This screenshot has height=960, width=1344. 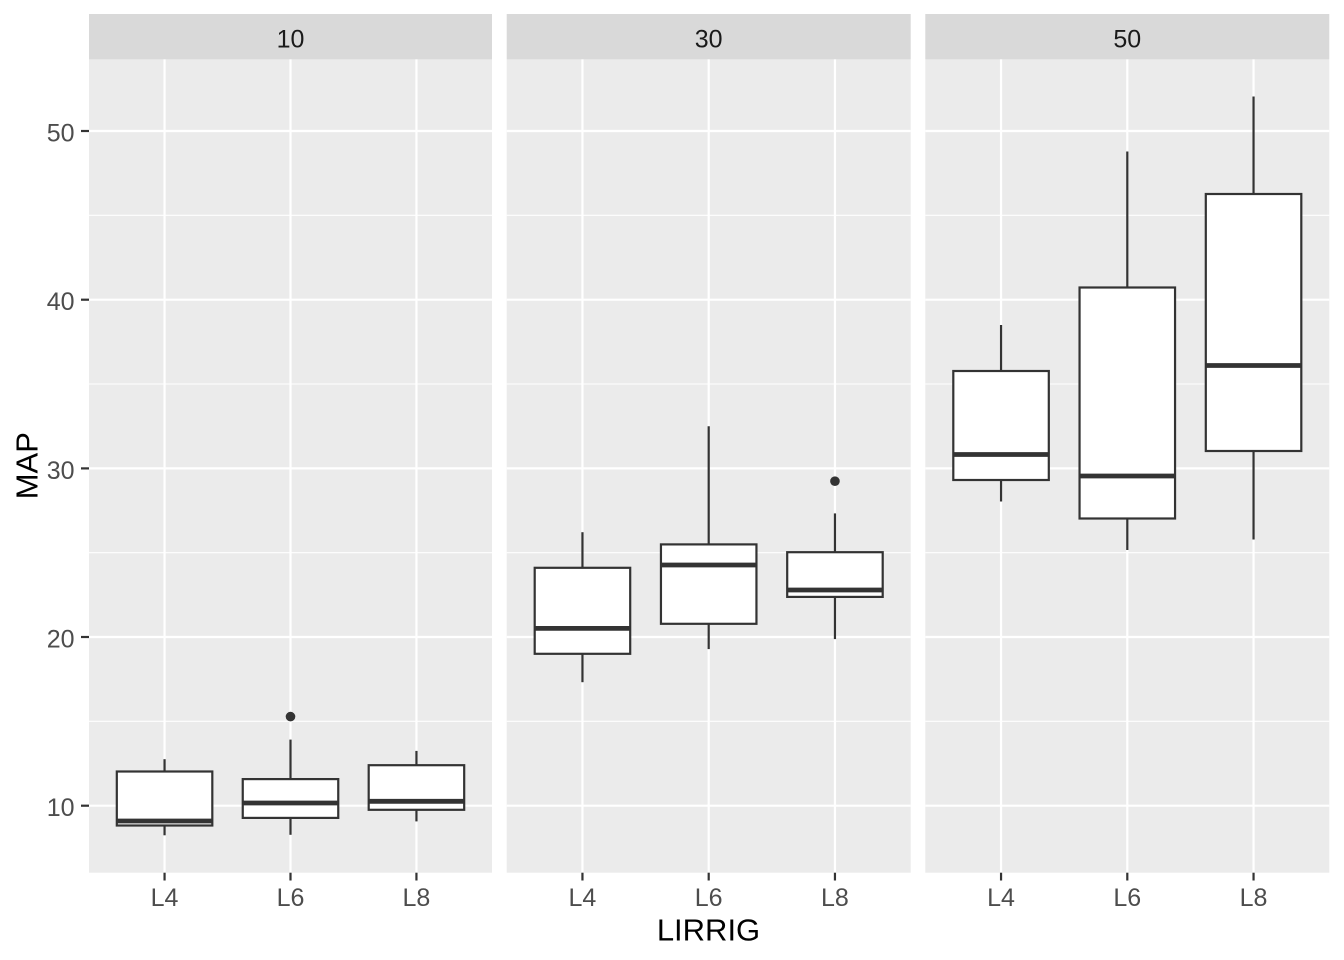 I want to click on svg-text: 40, so click(x=61, y=302).